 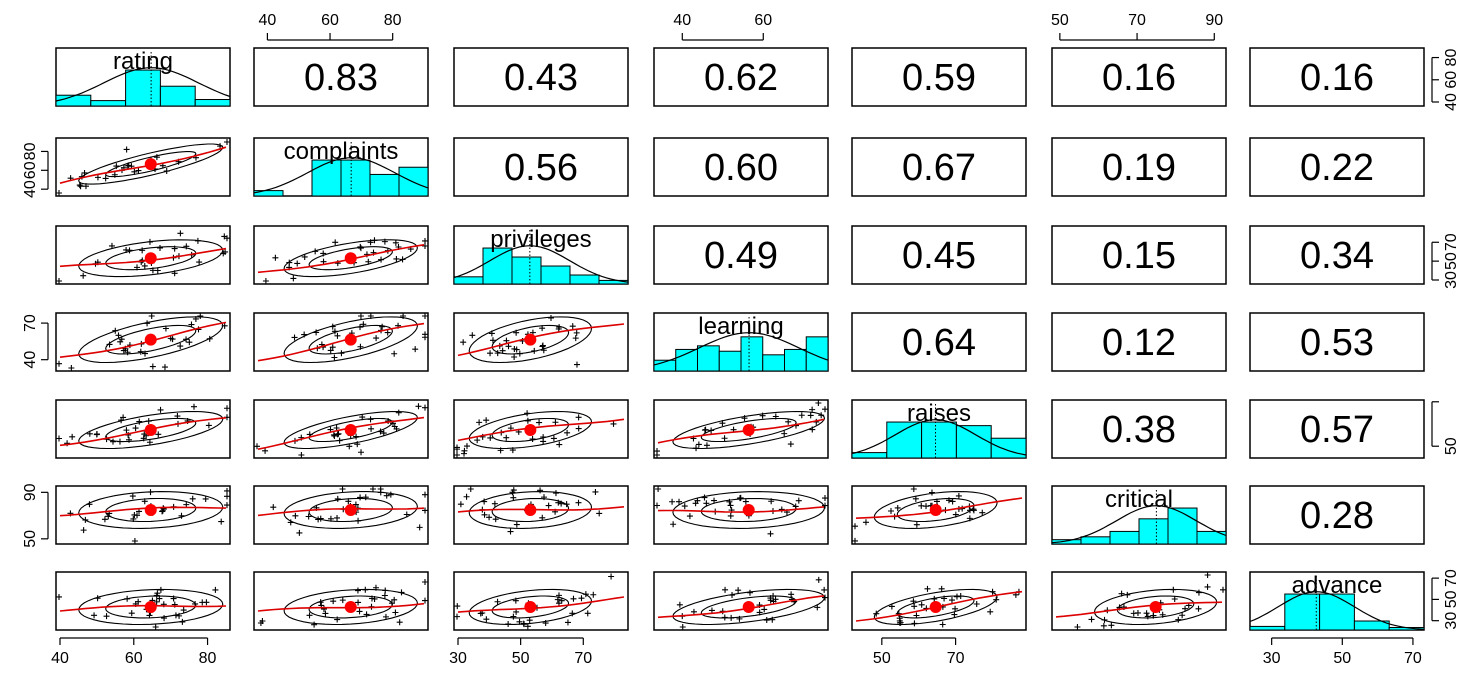 I want to click on panel-rating-learning: 0.62, so click(x=741, y=77).